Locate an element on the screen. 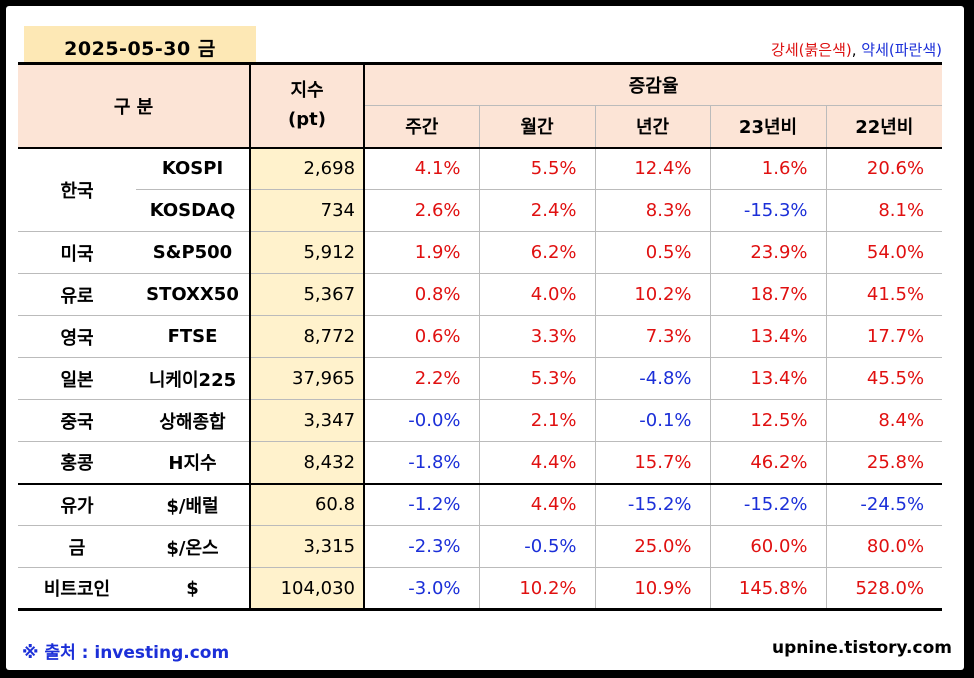  table-row: 유로 STOXX50 5,367 0.8% 4.0% 10.2% 18.7% 41.5% is located at coordinates (480, 294).